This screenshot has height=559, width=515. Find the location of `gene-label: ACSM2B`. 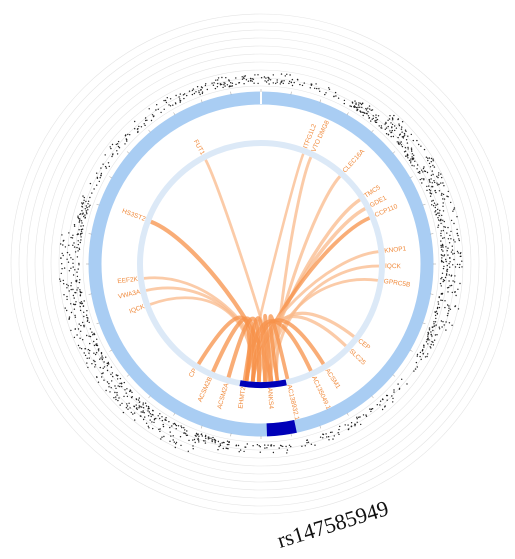

gene-label: ACSM2B is located at coordinates (205, 389).